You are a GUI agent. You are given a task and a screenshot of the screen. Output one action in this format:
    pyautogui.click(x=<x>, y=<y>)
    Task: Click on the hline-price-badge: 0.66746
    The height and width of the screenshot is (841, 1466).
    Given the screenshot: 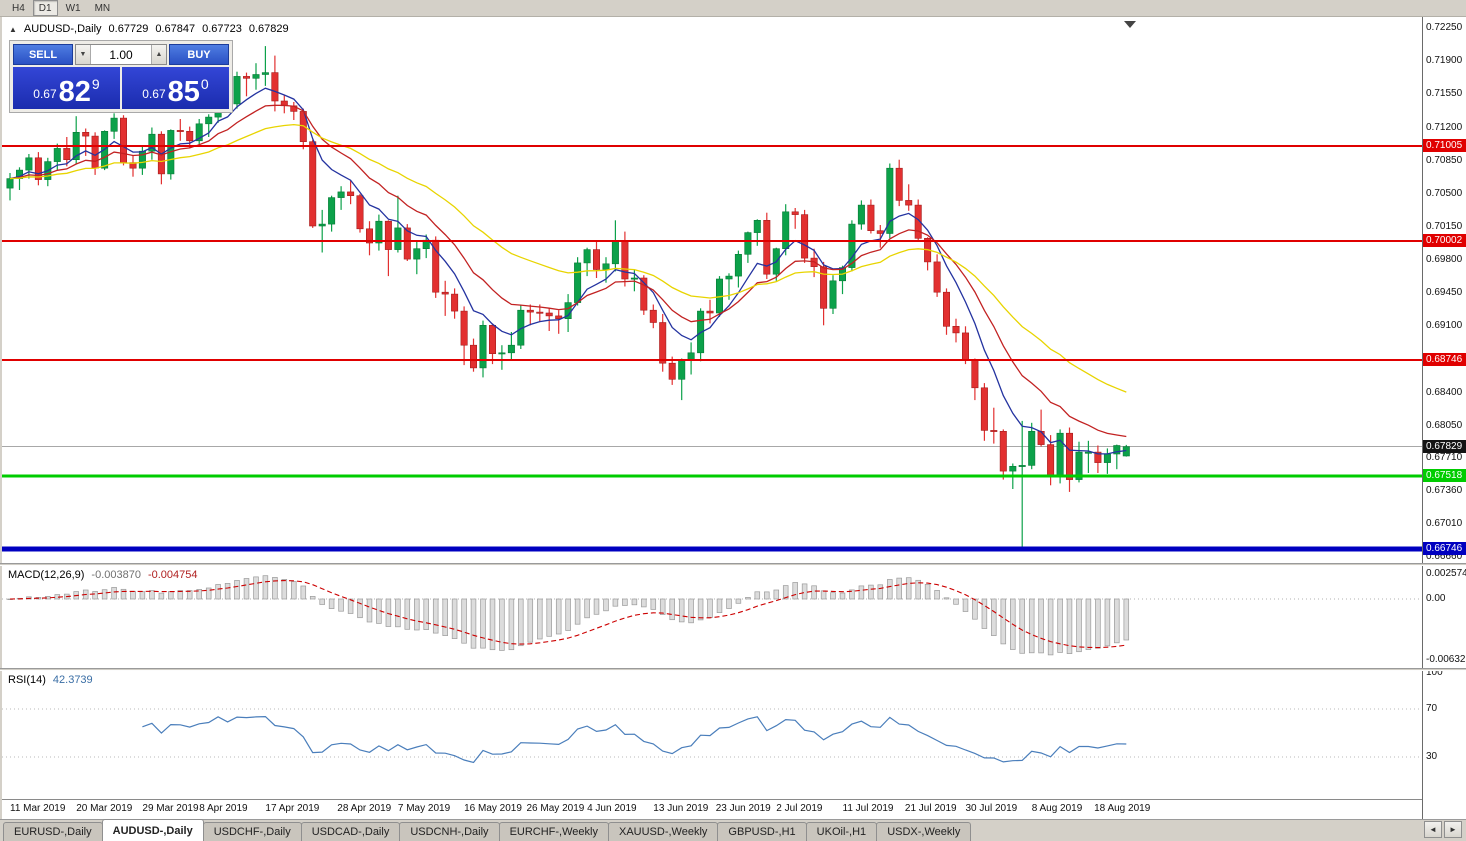 What is the action you would take?
    pyautogui.click(x=1444, y=548)
    